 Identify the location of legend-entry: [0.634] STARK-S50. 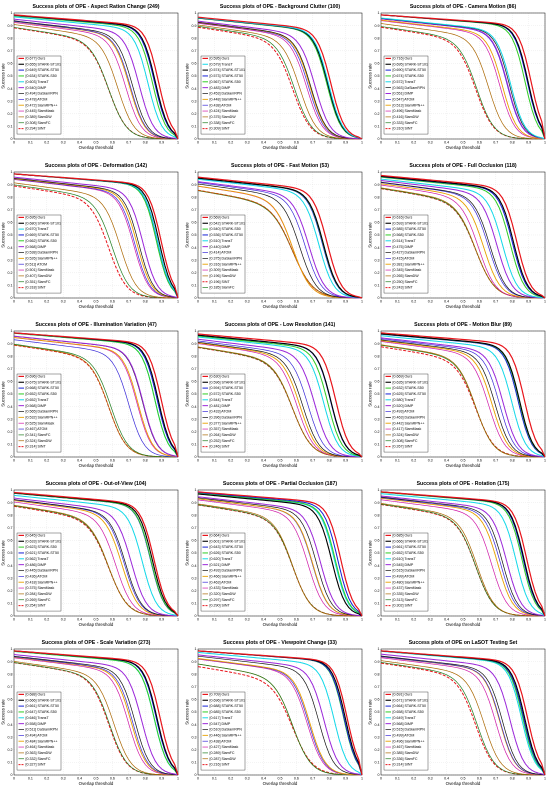
(41, 76).